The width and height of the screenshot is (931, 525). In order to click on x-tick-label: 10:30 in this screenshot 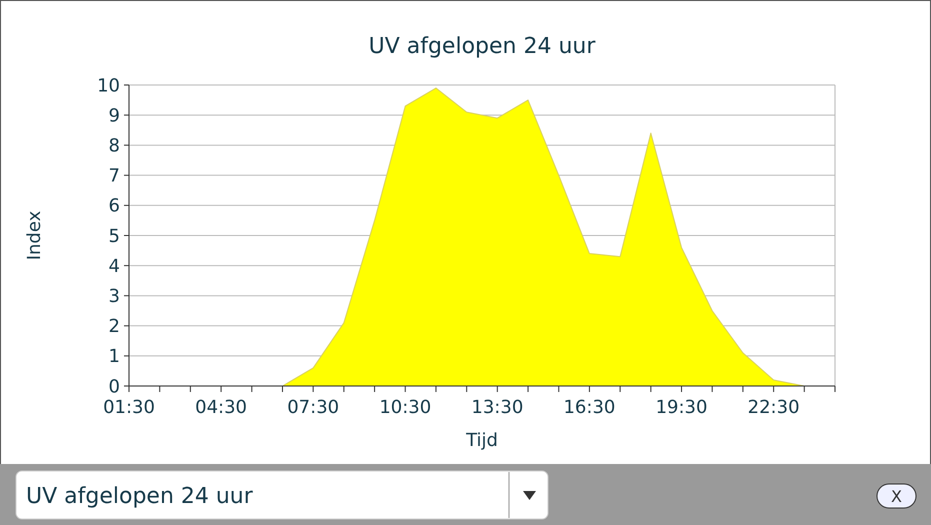, I will do `click(405, 407)`.